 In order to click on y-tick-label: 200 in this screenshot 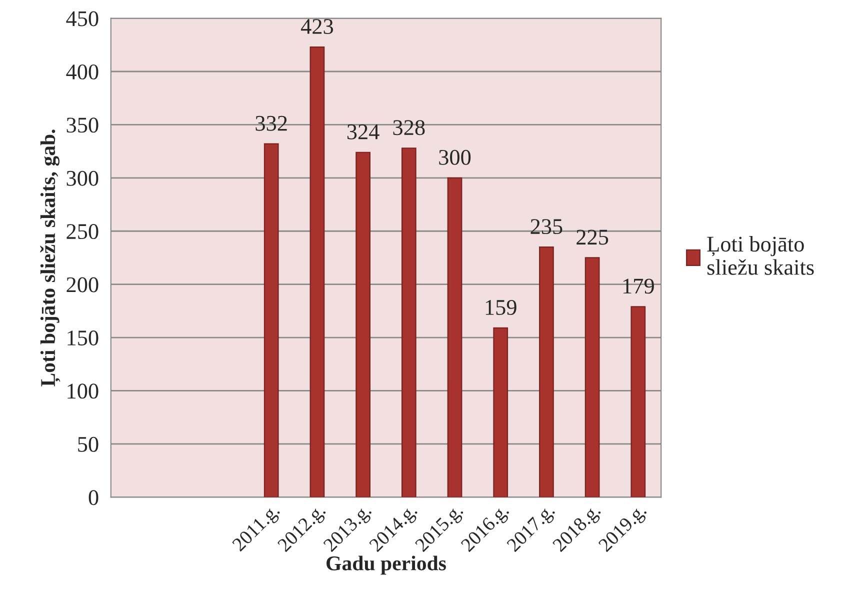, I will do `click(82, 284)`.